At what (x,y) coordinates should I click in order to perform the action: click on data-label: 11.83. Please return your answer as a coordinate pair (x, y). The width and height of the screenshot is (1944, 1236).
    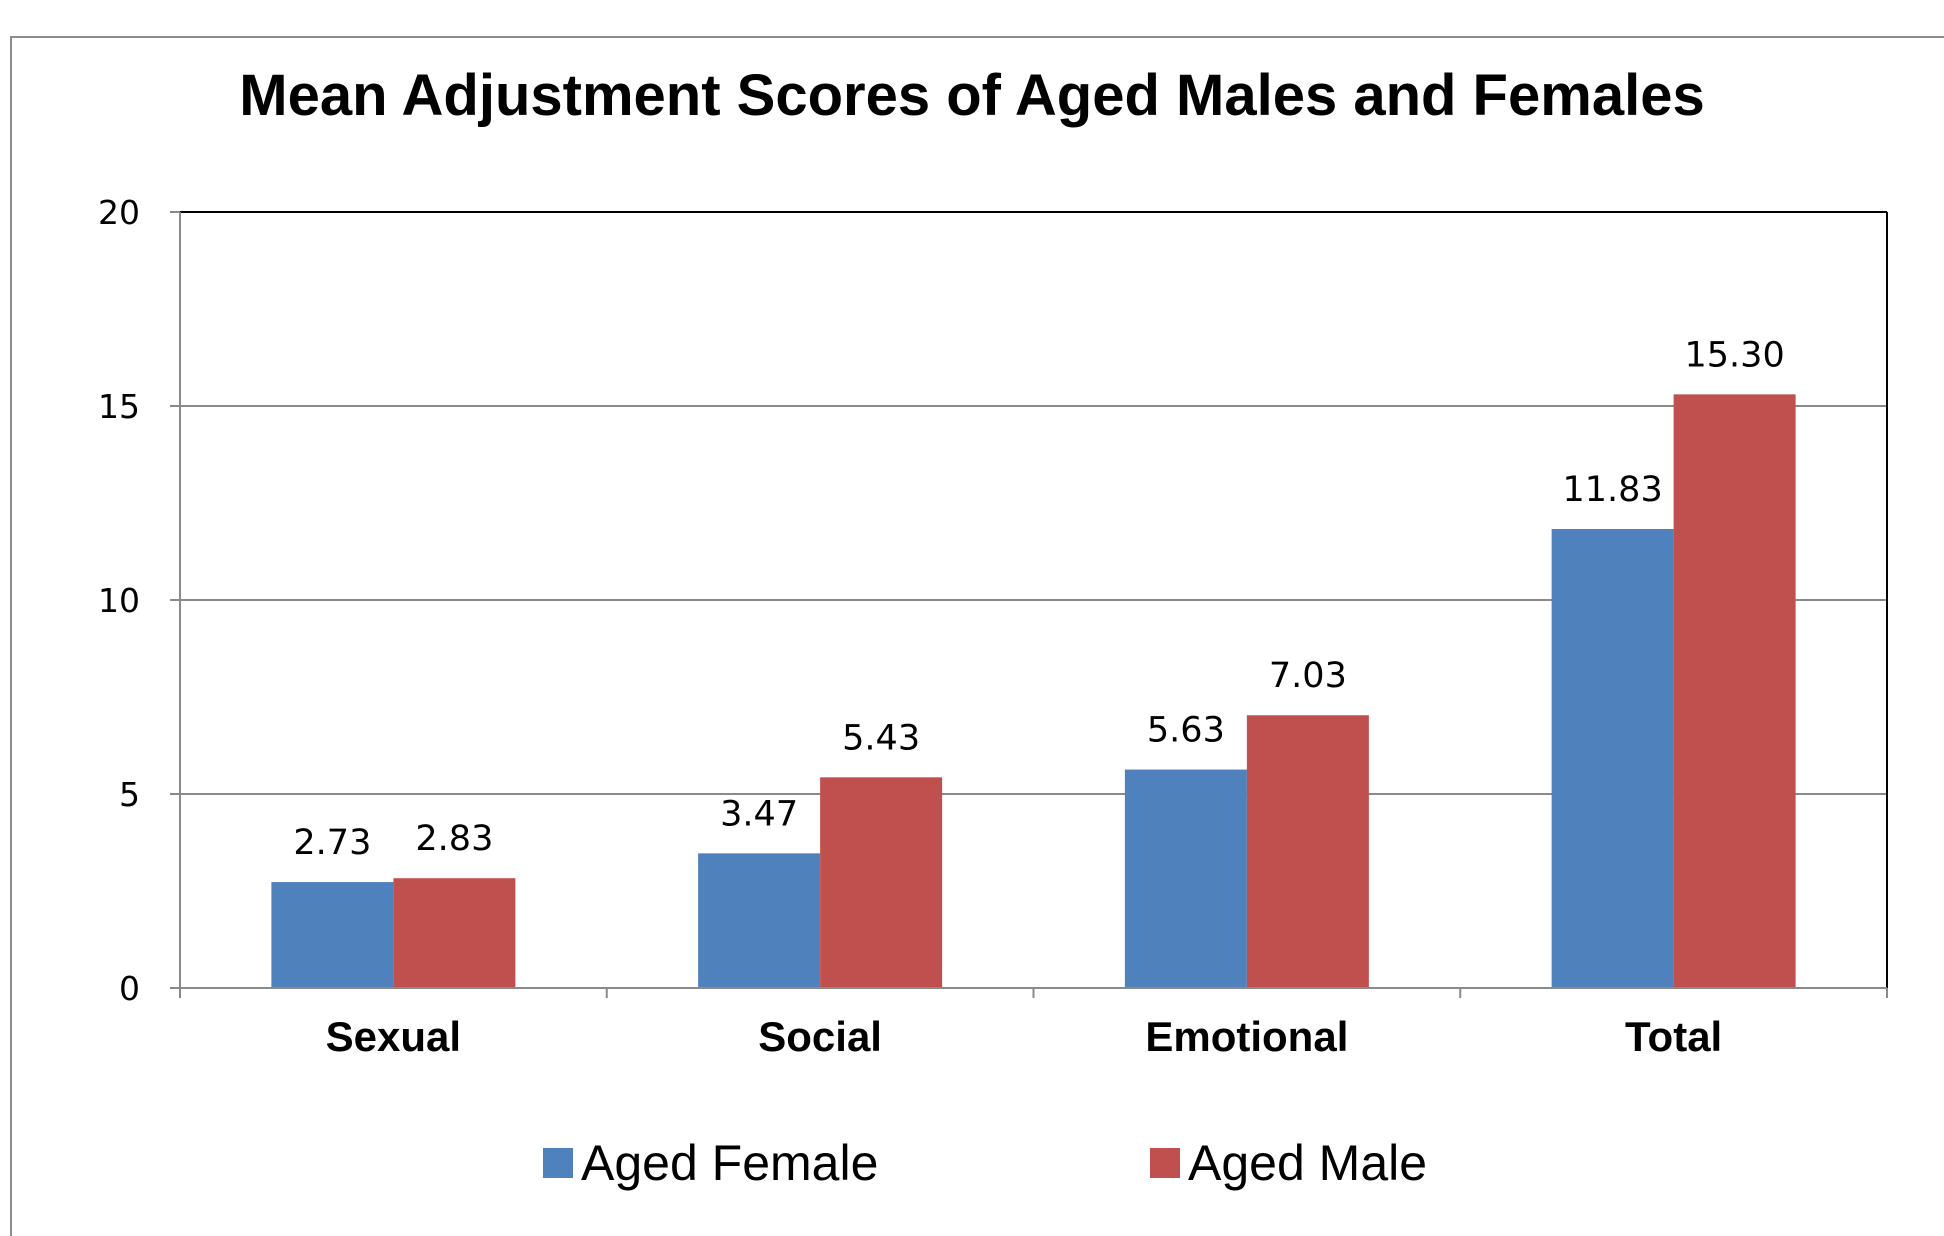
    Looking at the image, I should click on (1613, 490).